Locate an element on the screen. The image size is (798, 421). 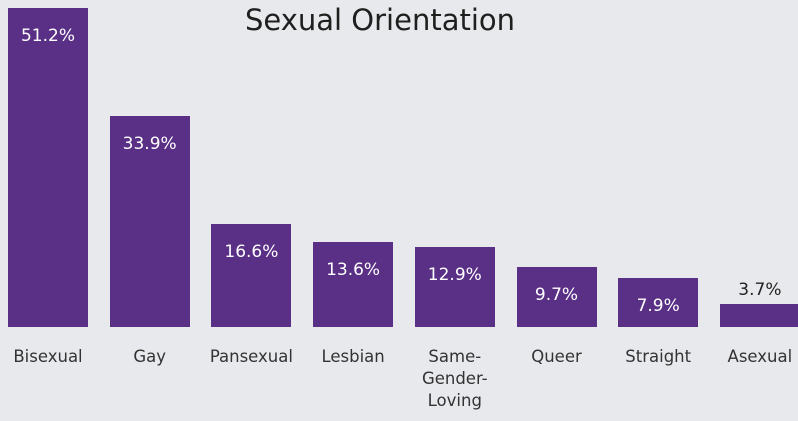
x-tick-label: Asexual is located at coordinates (760, 356).